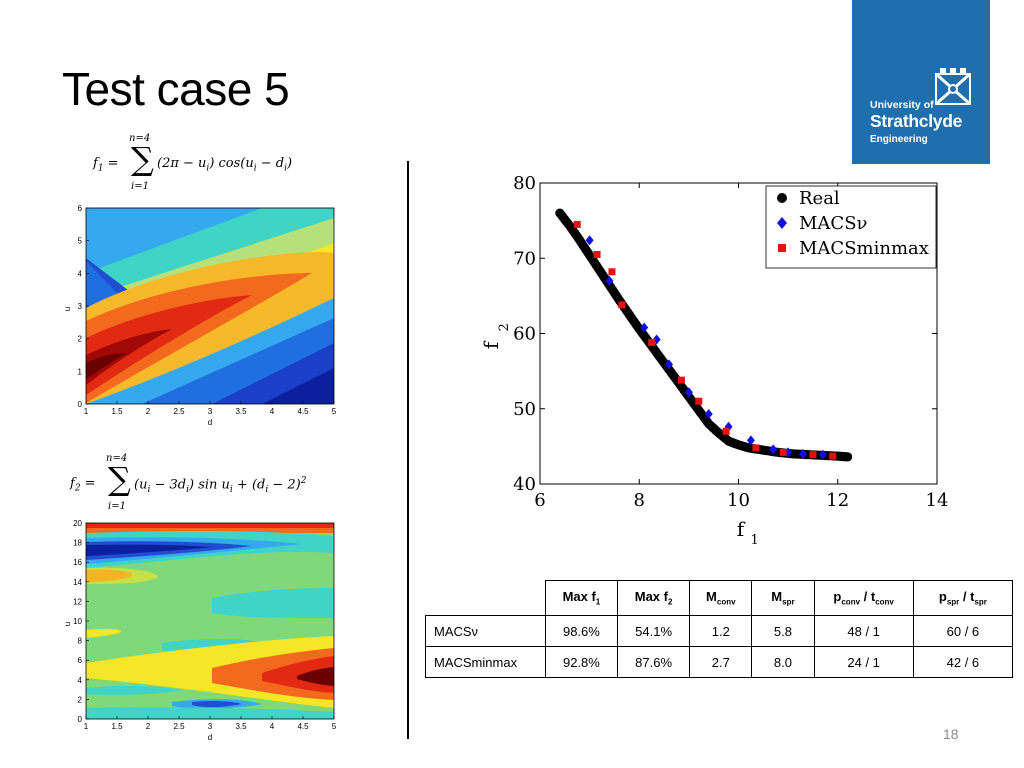 This screenshot has width=1024, height=768. Describe the element at coordinates (783, 631) in the screenshot. I see `table-cell: 5.8` at that location.